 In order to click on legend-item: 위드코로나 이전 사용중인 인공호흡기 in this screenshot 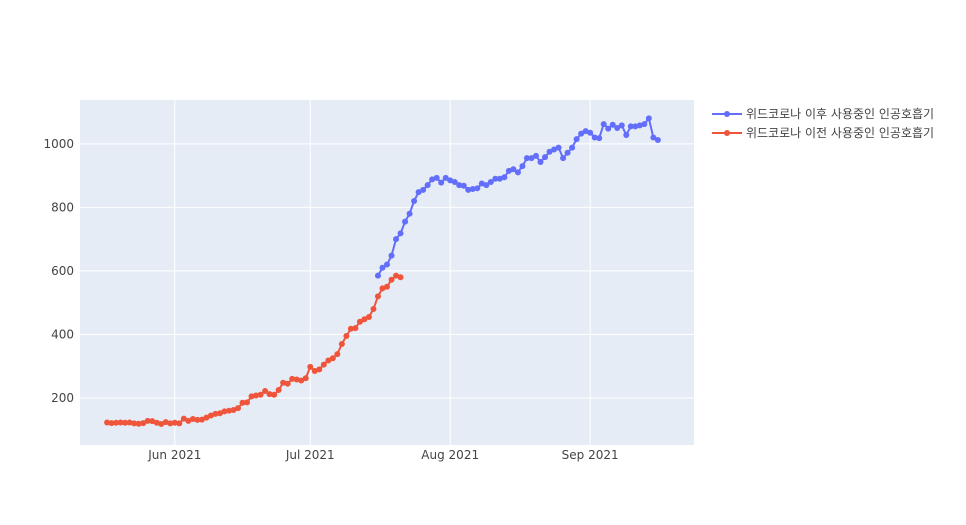, I will do `click(823, 133)`.